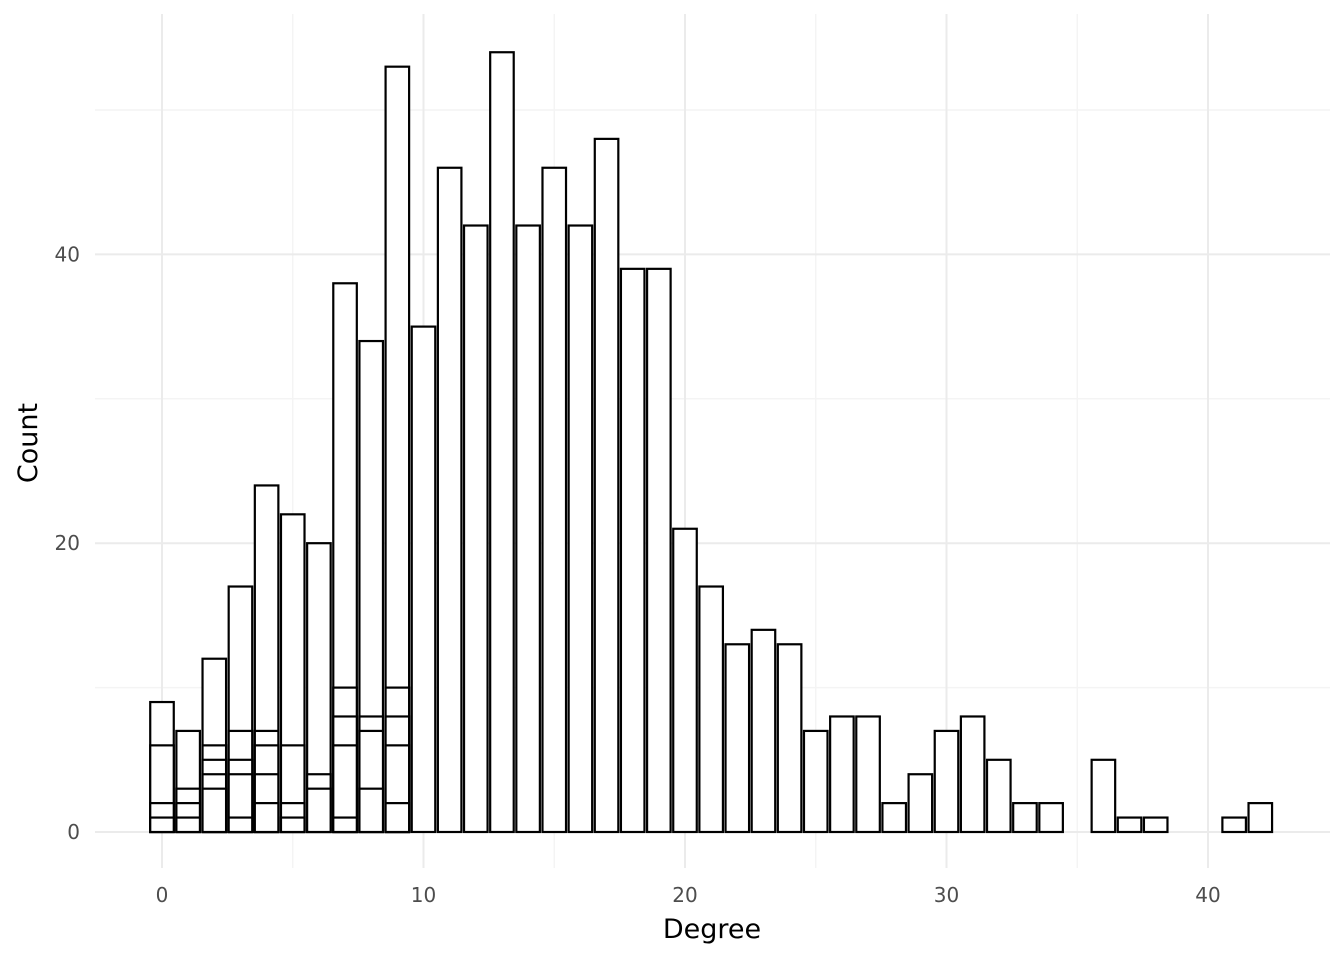  I want to click on x-tick-label: 20, so click(684, 895).